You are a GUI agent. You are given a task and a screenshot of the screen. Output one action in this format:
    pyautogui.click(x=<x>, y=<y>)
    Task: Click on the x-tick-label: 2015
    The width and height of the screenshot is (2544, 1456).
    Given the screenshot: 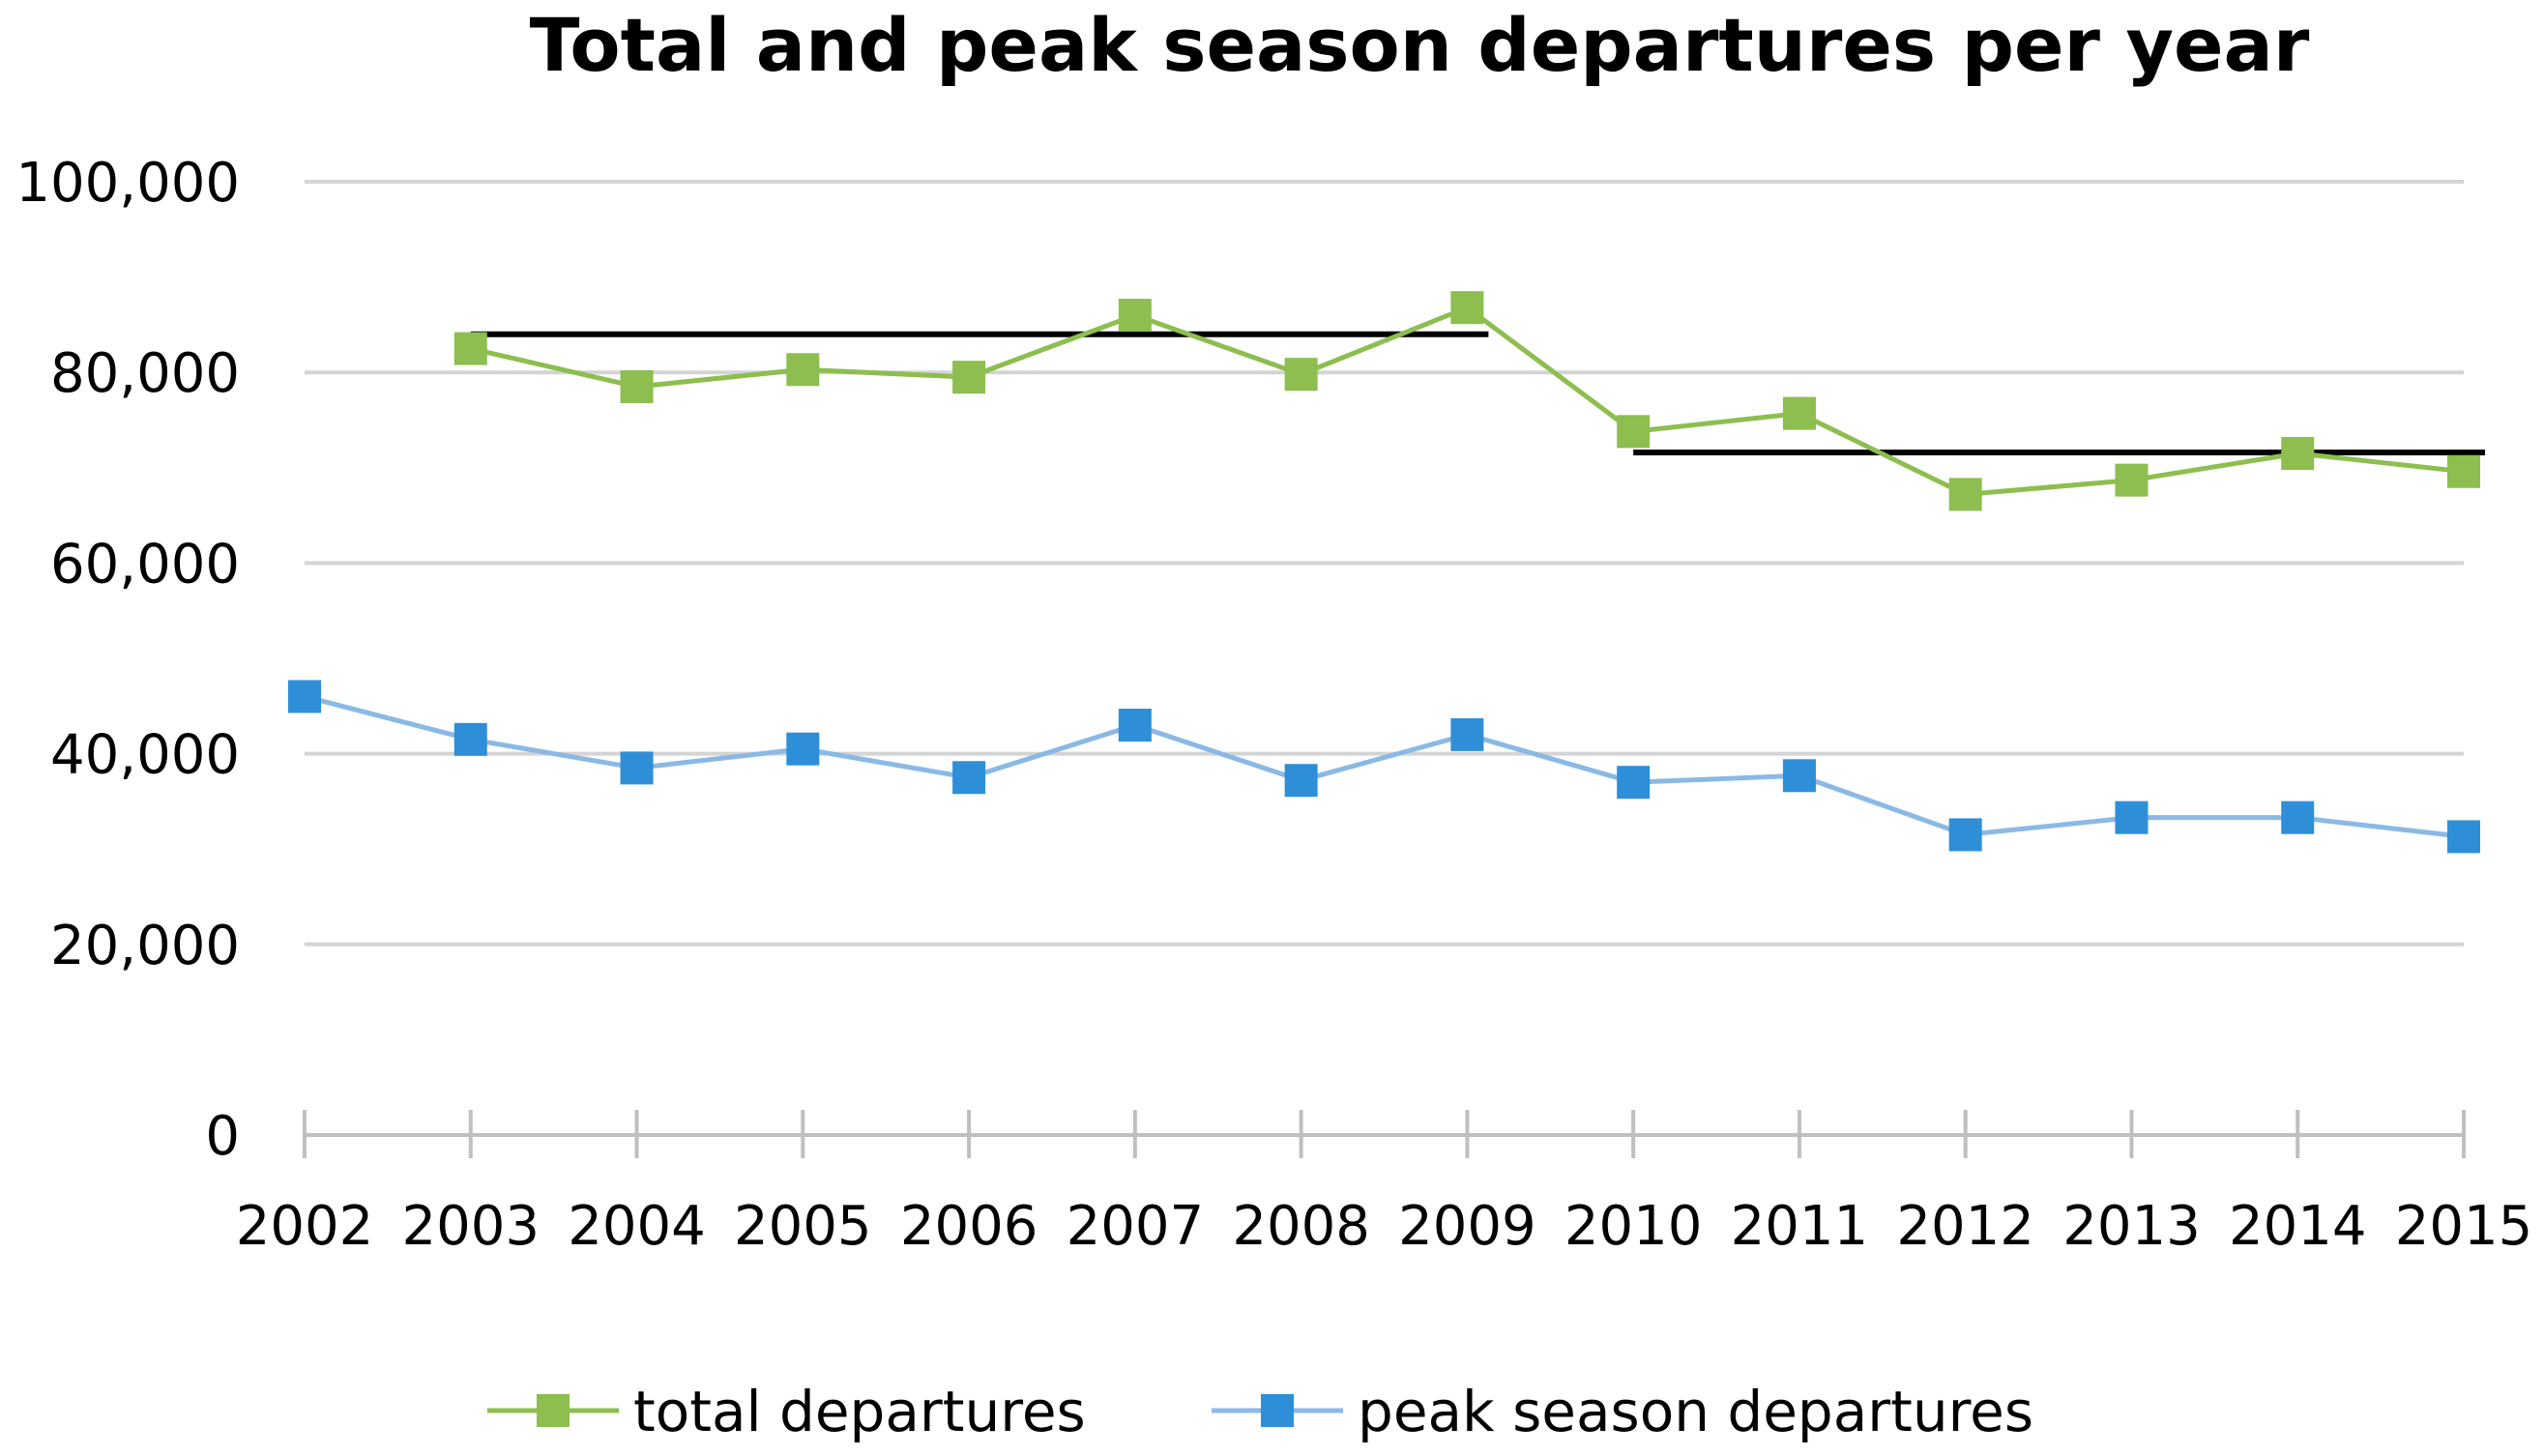 What is the action you would take?
    pyautogui.click(x=2464, y=1227)
    